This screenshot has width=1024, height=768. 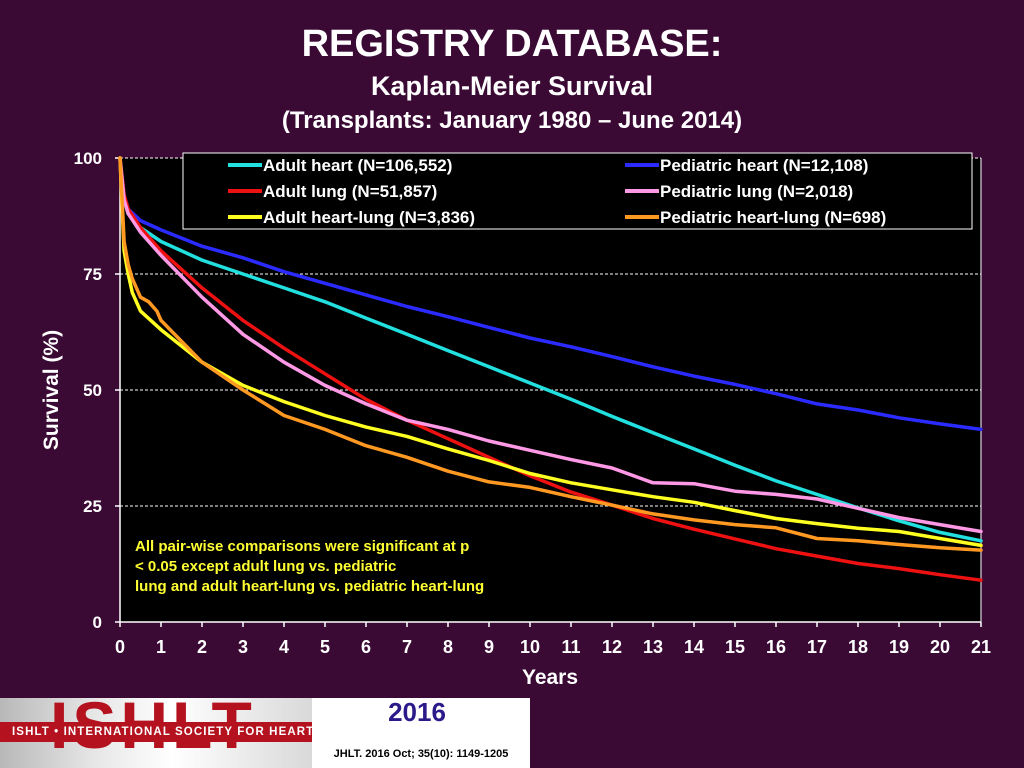 I want to click on page-title: REGISTRY DATABASE:, so click(x=512, y=44).